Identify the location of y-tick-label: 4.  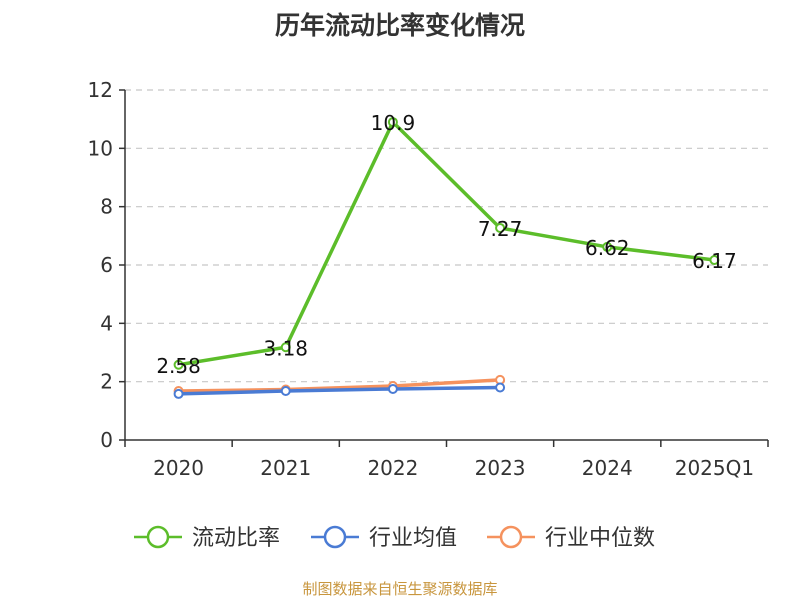
(106, 323).